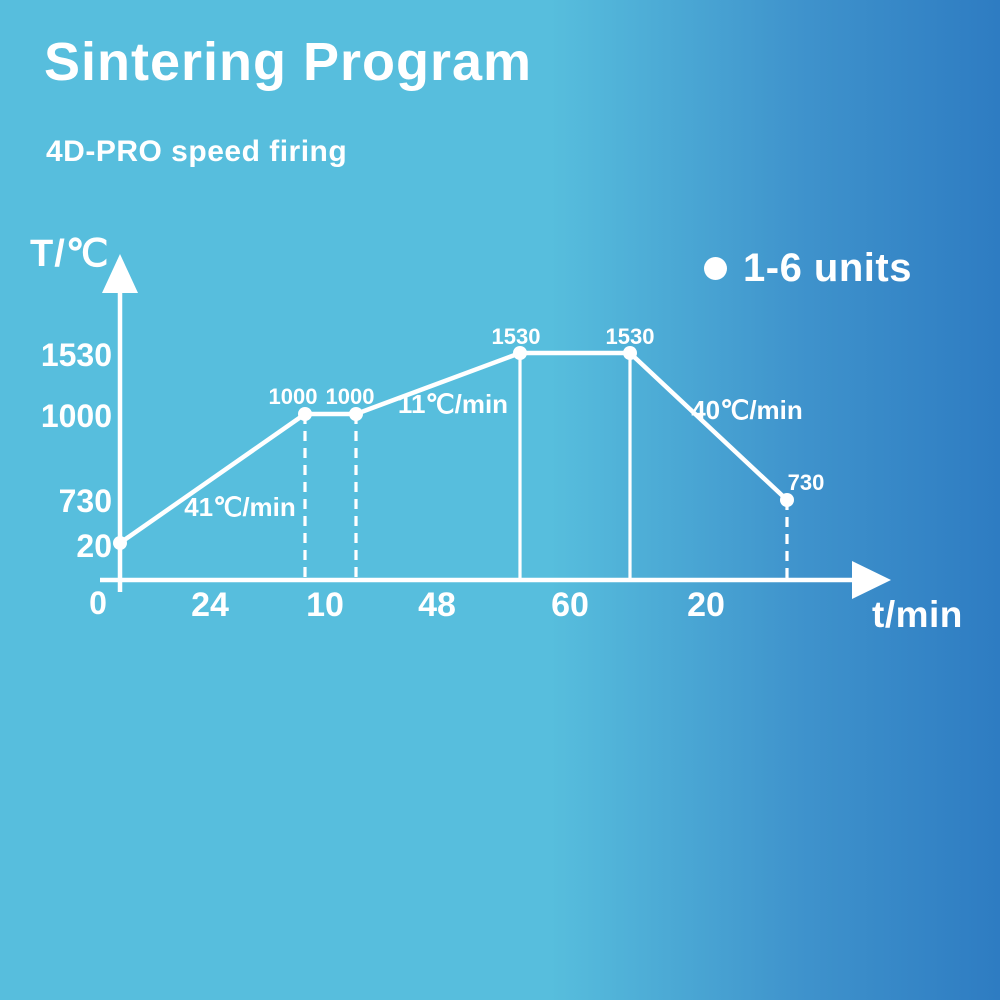 The width and height of the screenshot is (1000, 1000). Describe the element at coordinates (197, 151) in the screenshot. I see `subtitle: 4D-PRO speed firing` at that location.